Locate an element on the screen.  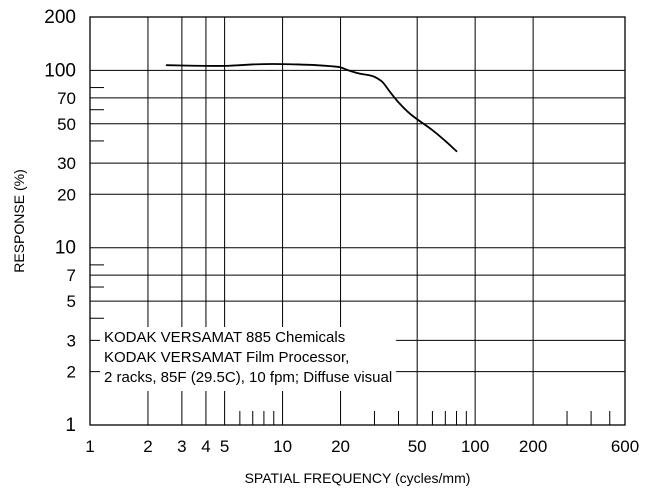
annotation-line: KODAK VERSAMAT Film Processor, is located at coordinates (226, 357).